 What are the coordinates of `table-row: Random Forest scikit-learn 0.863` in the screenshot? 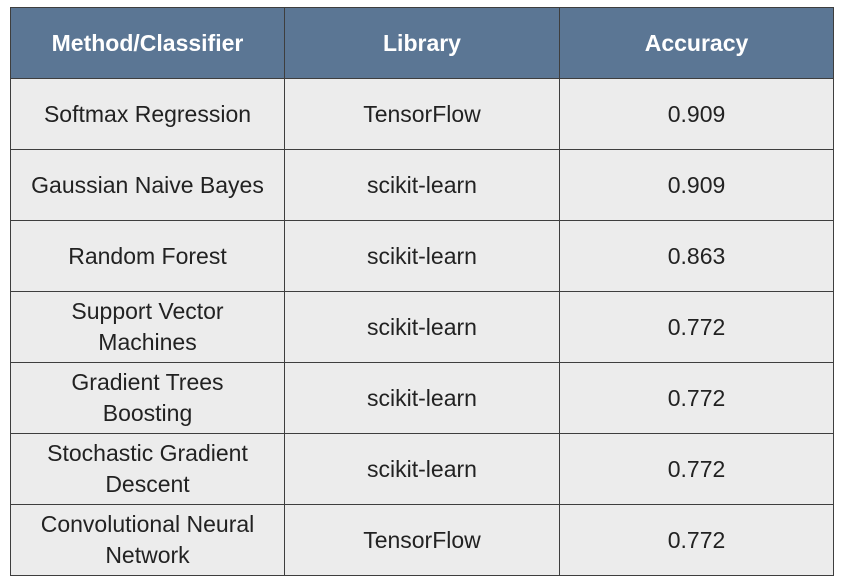 It's located at (422, 256).